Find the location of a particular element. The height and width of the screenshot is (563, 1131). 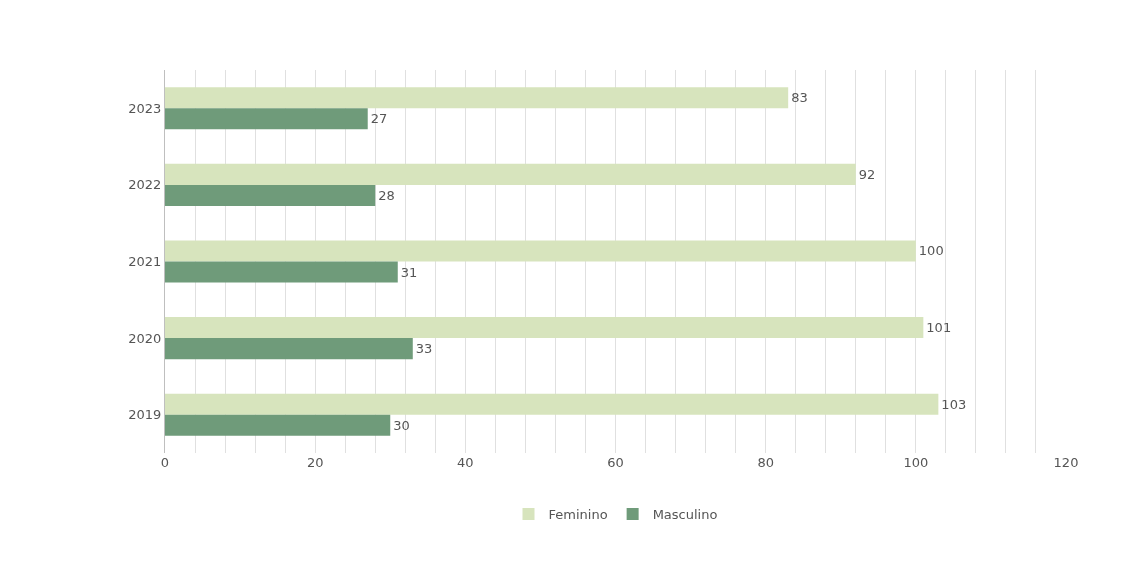

legend-label: Masculino is located at coordinates (685, 514).